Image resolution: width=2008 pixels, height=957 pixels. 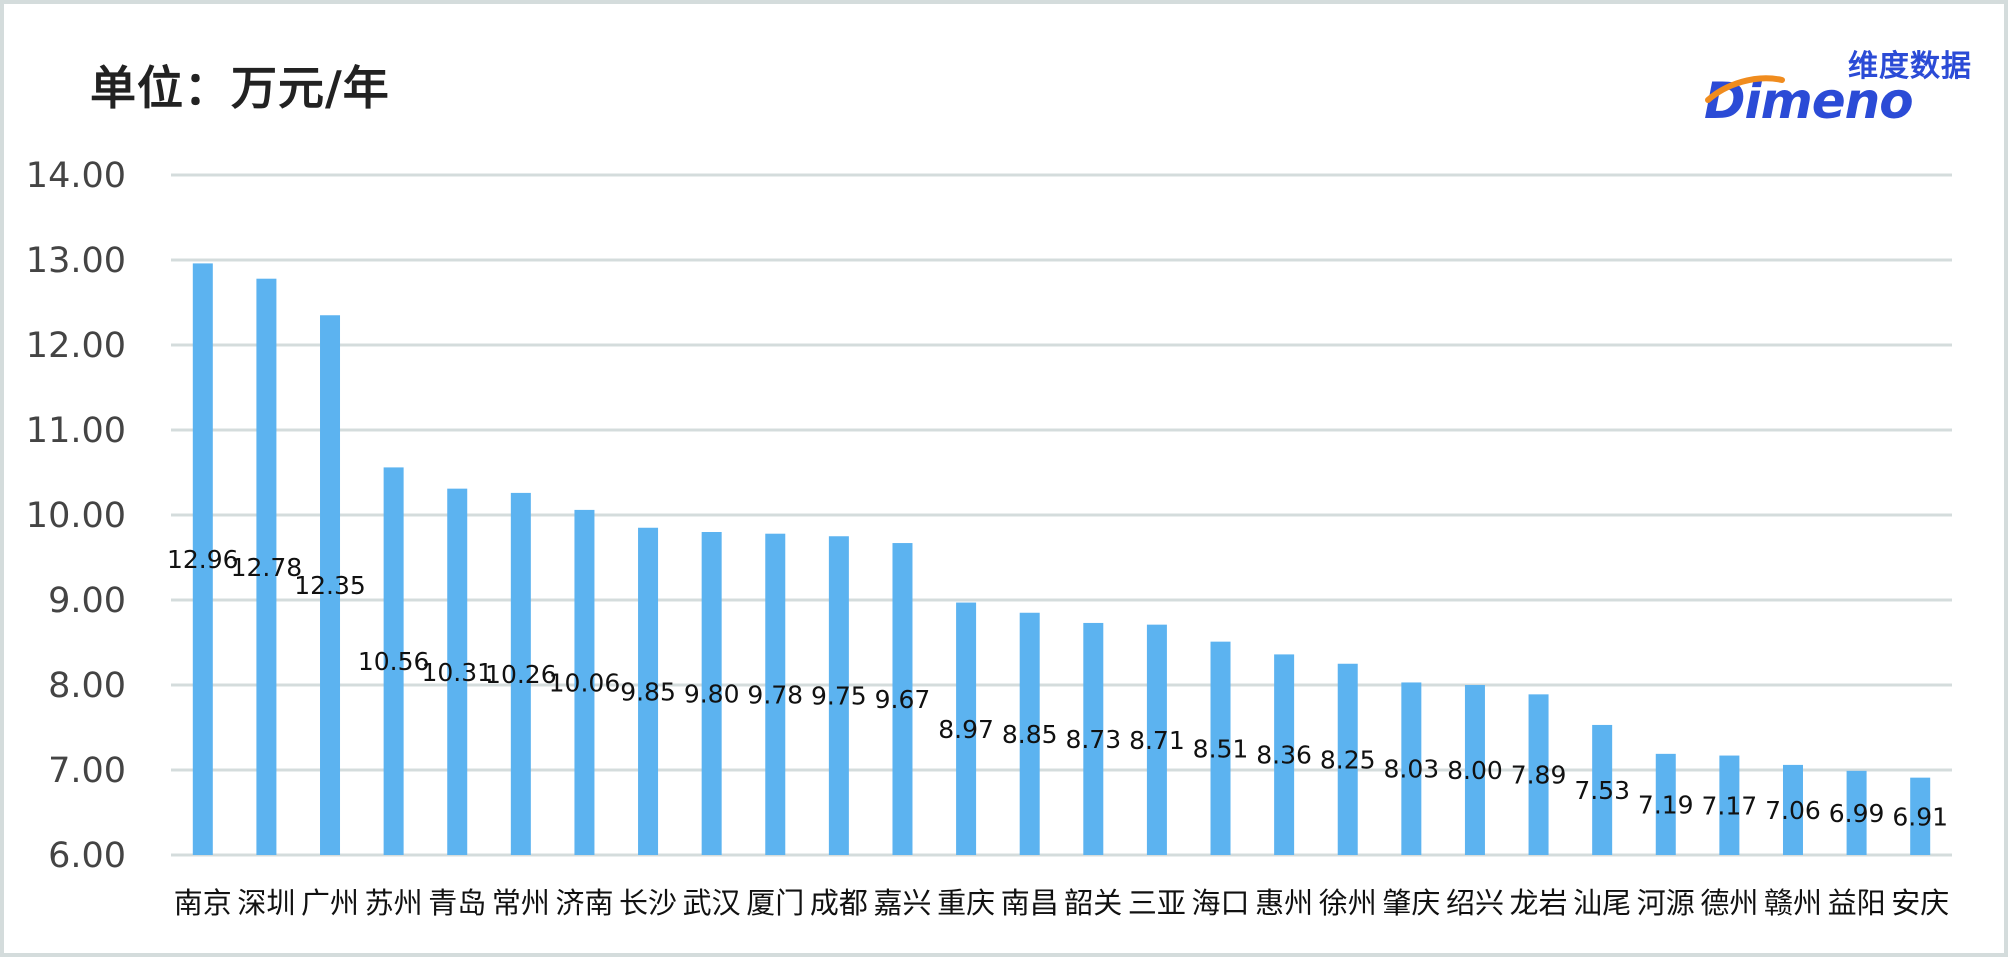 I want to click on x-tick-label: 苏州, so click(x=394, y=903).